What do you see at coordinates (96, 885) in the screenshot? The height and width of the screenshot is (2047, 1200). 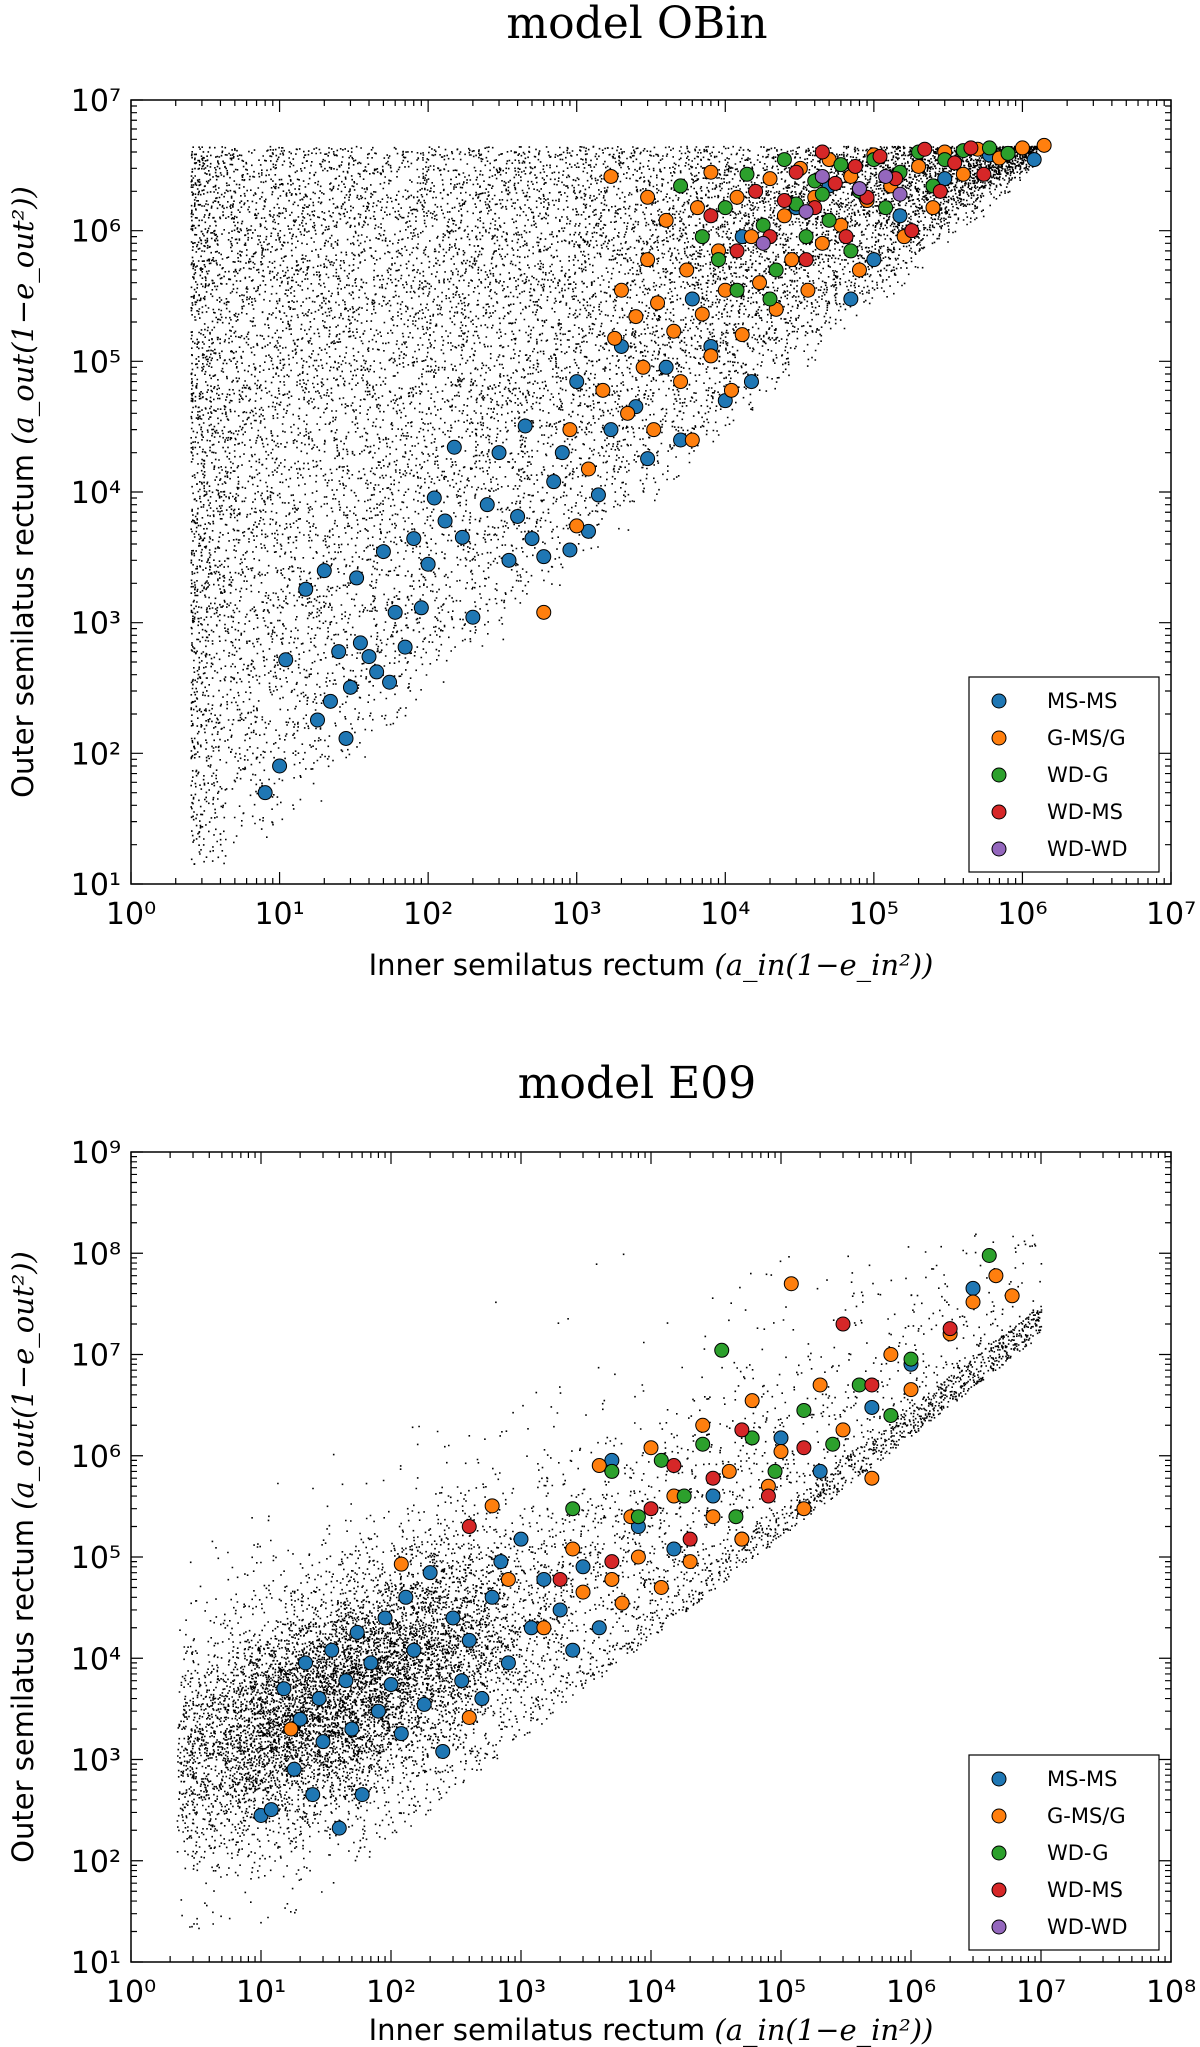 I see `y-tick-label: 10¹` at bounding box center [96, 885].